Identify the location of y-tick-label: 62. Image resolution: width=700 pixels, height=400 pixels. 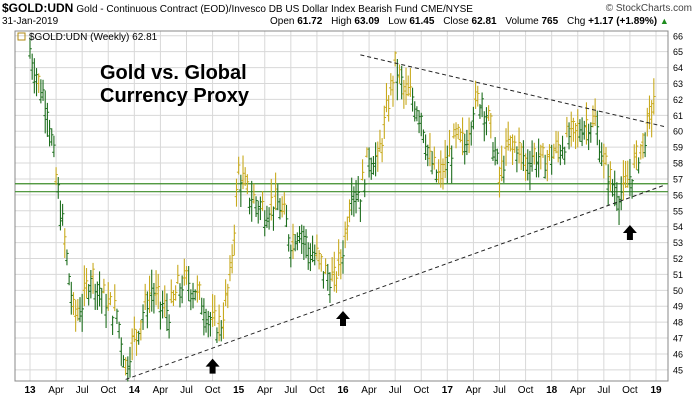
(678, 100).